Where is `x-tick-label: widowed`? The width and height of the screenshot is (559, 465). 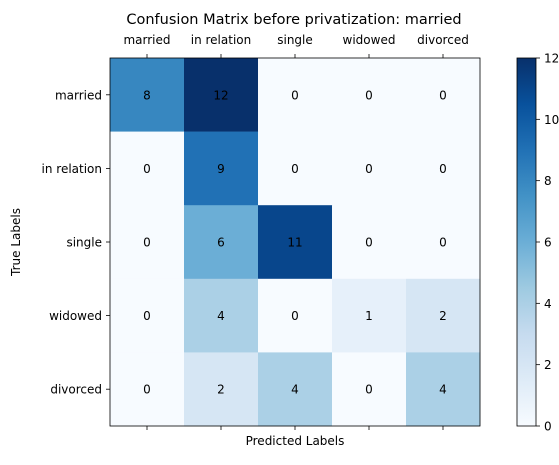 x-tick-label: widowed is located at coordinates (369, 40).